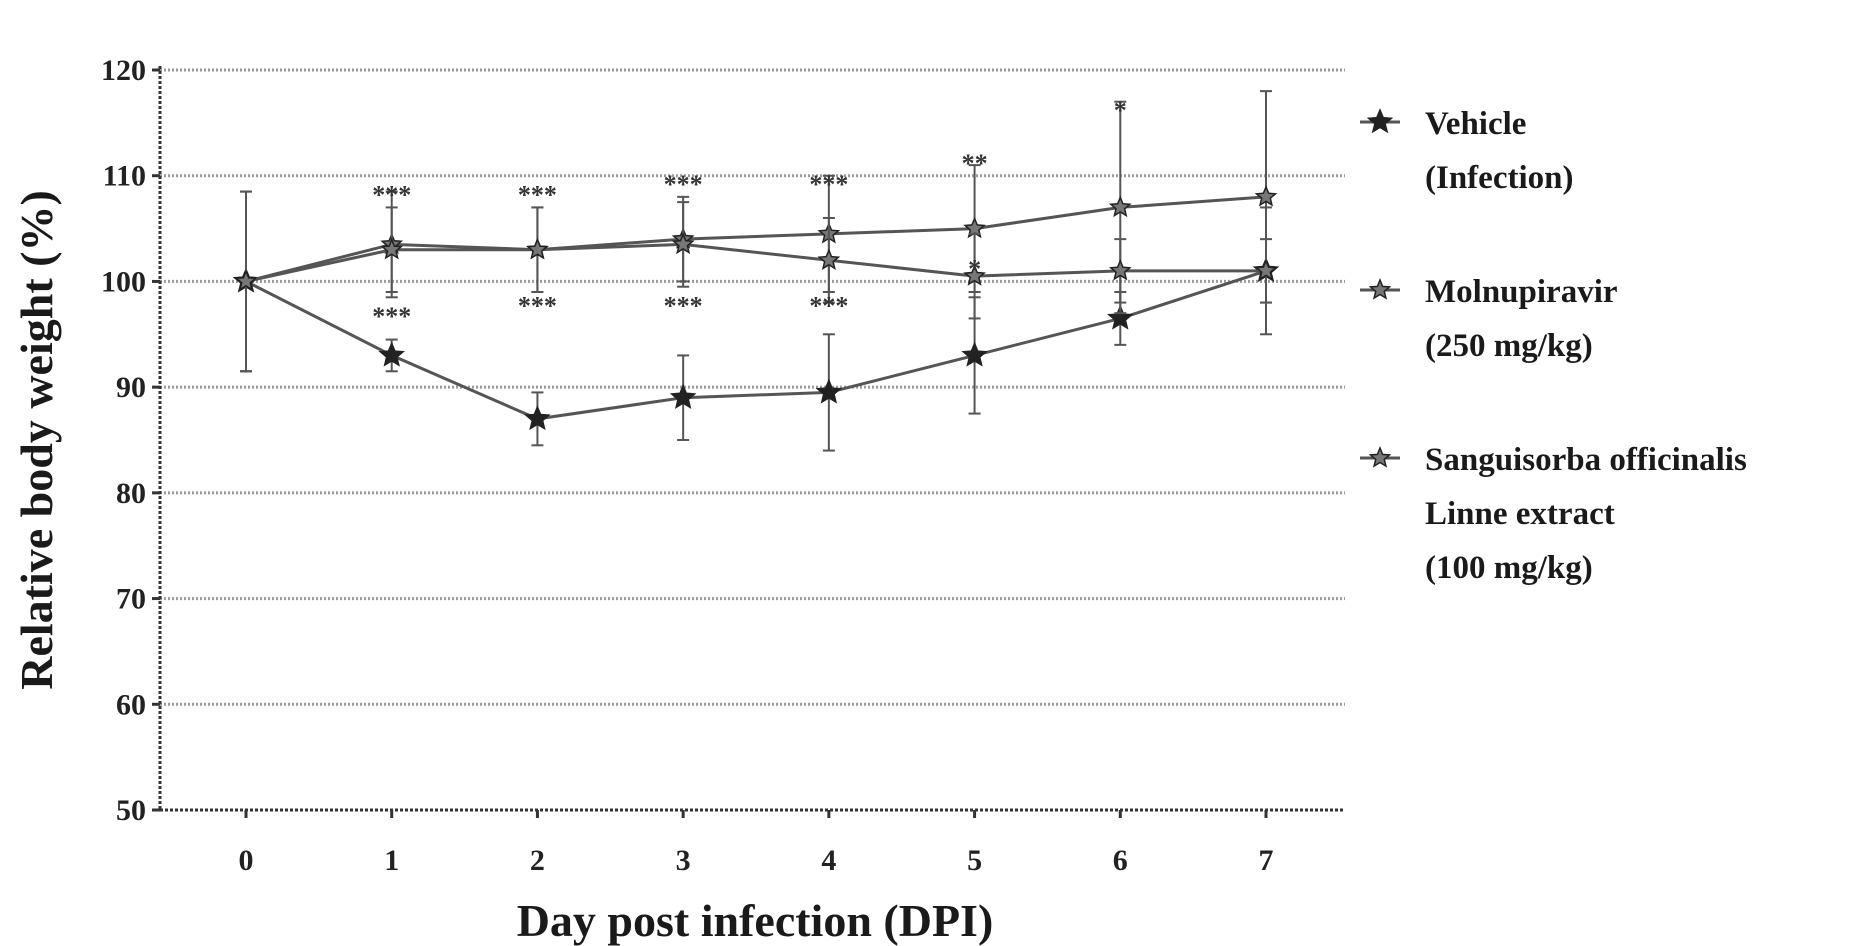 Image resolution: width=1875 pixels, height=946 pixels. I want to click on y-tick-label: 70, so click(131, 599).